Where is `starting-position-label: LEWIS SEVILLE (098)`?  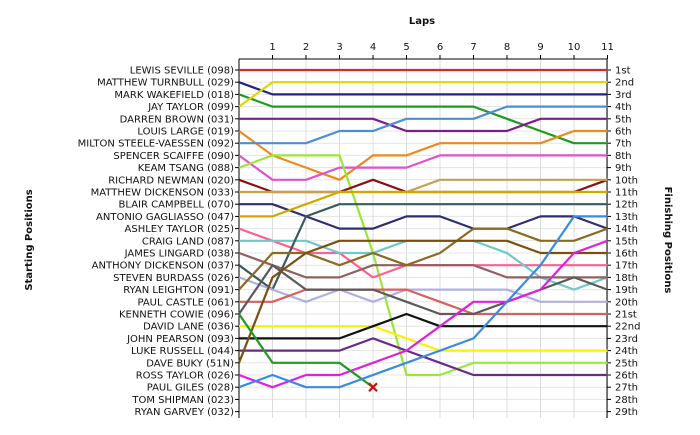 starting-position-label: LEWIS SEVILLE (098) is located at coordinates (182, 71).